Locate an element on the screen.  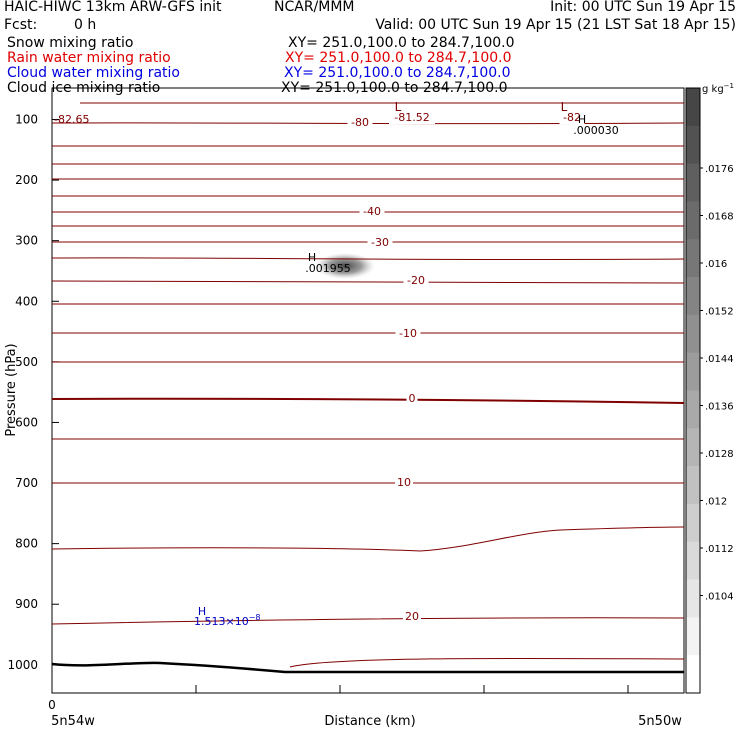
low-marker-1: L is located at coordinates (398, 107).